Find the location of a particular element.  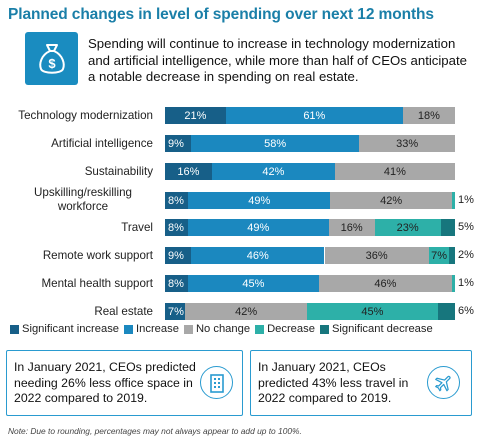

category-label: Artificial intelligence is located at coordinates (102, 143).